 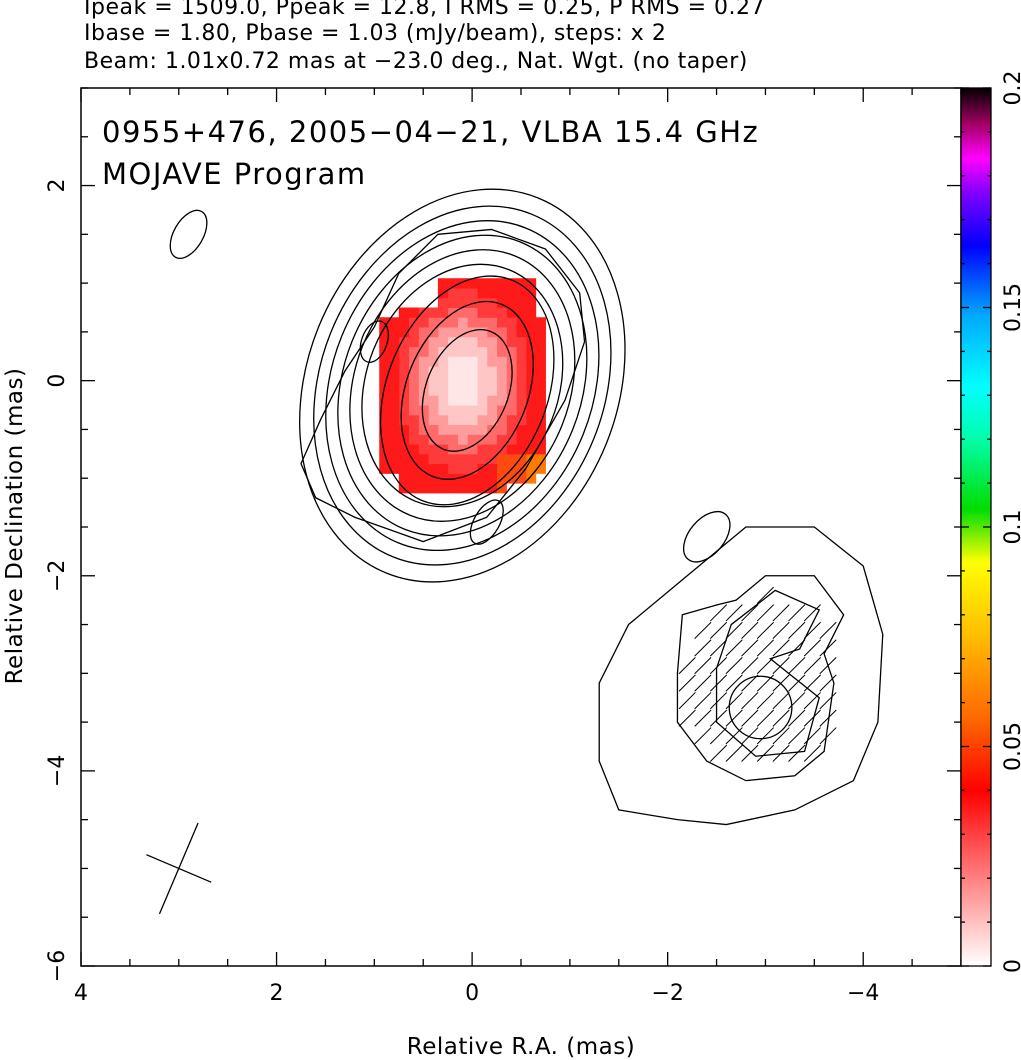 I want to click on colorbar-tick-label: 0.05, so click(x=1011, y=746).